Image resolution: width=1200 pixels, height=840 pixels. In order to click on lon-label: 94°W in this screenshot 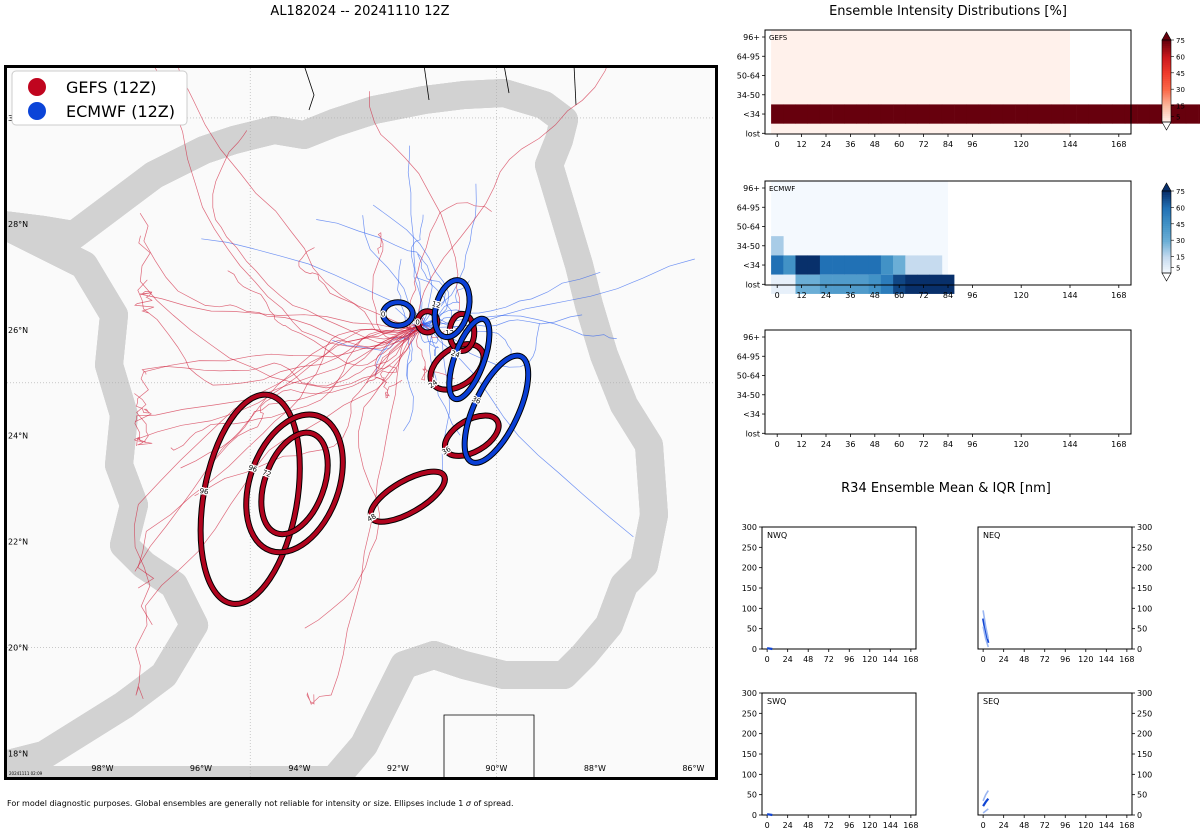, I will do `click(299, 768)`.